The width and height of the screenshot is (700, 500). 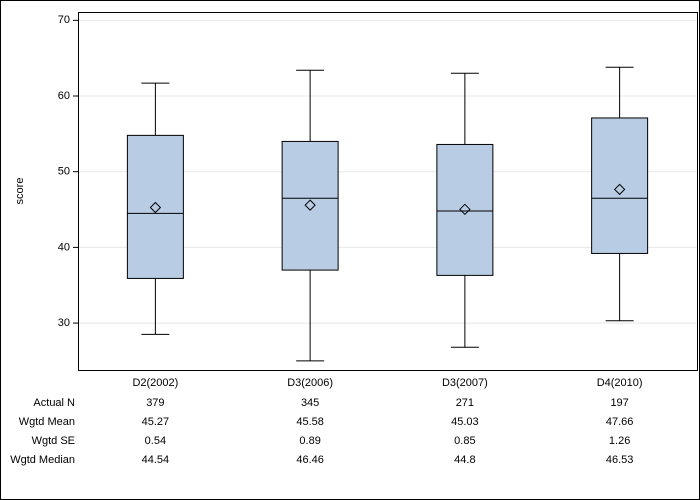 I want to click on table-cell: 271, so click(x=465, y=403).